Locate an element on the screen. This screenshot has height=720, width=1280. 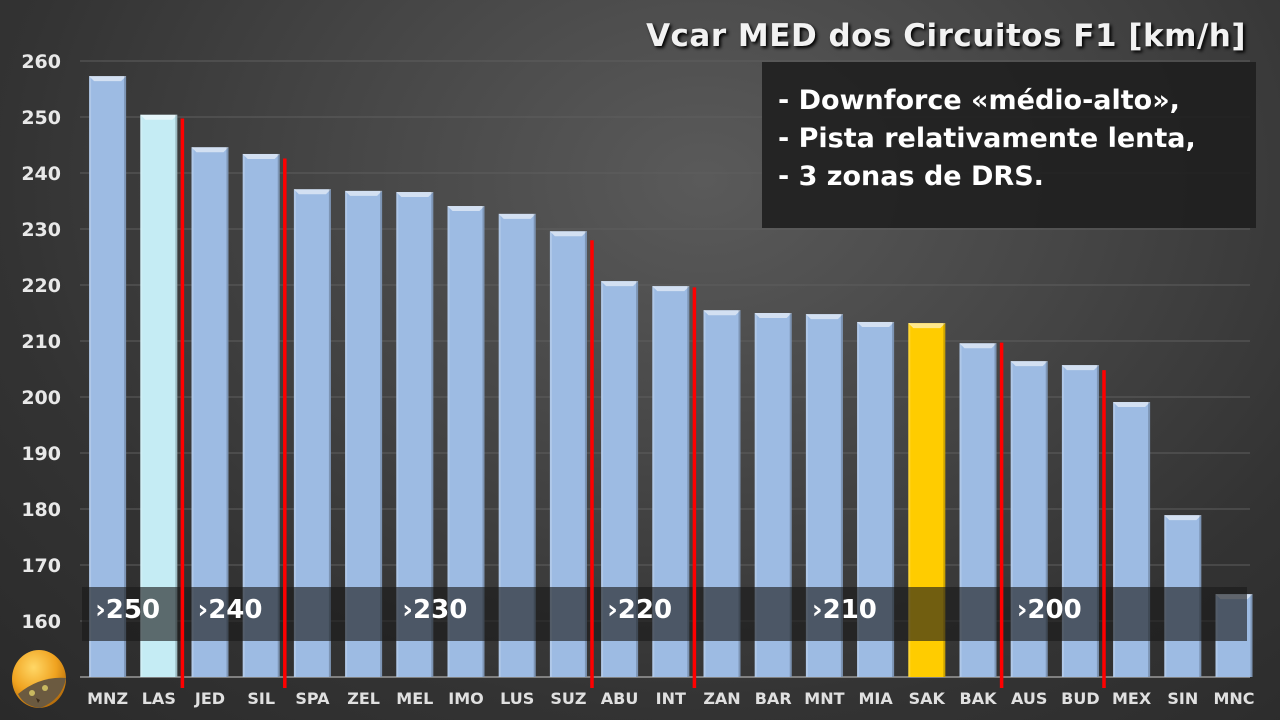
y-tick-label: 170 is located at coordinates (41, 566).